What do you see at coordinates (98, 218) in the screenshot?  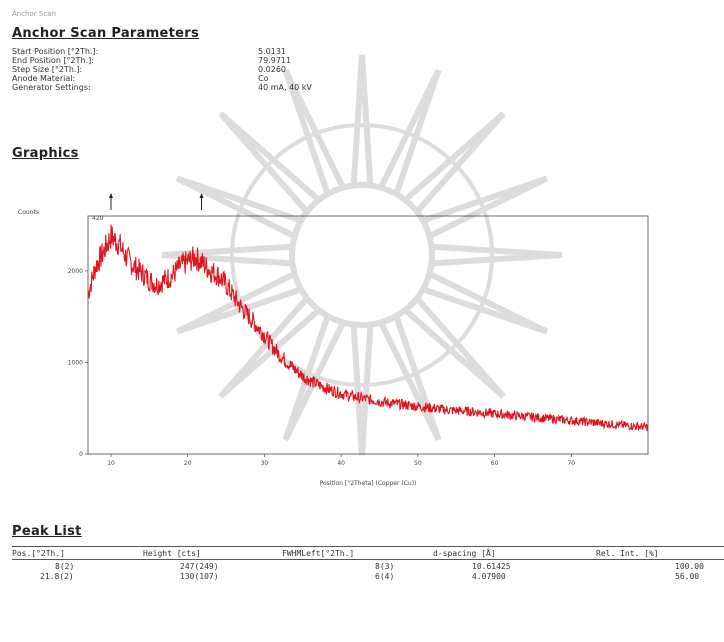 I see `corner-label: 420` at bounding box center [98, 218].